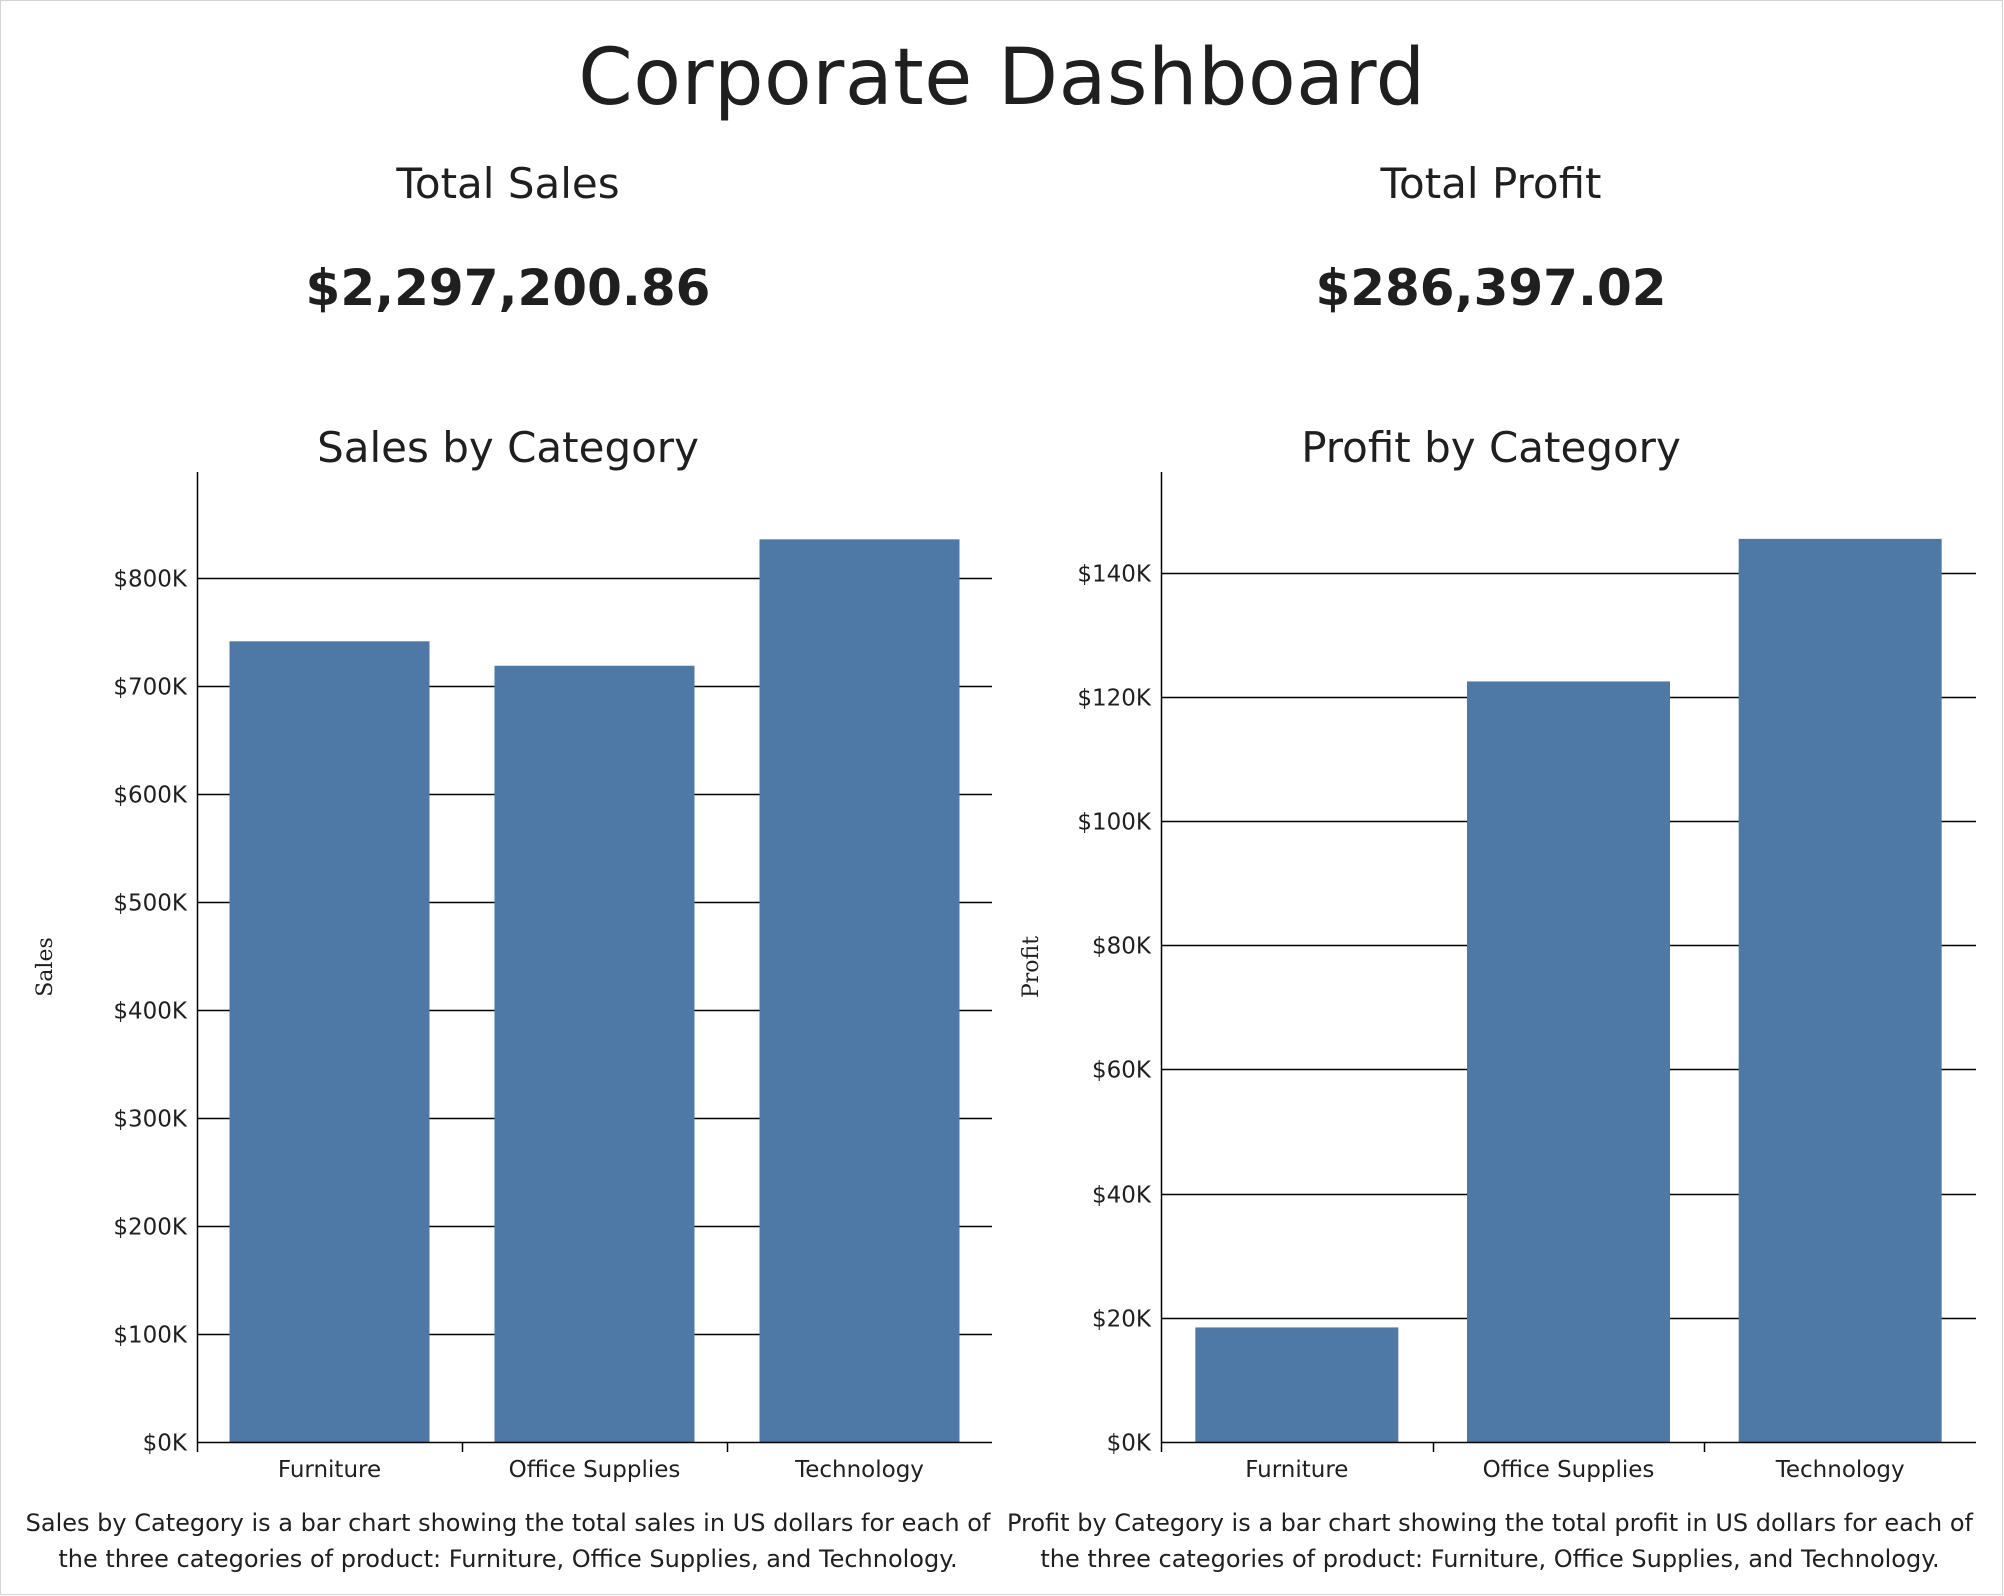 The image size is (2004, 1596). What do you see at coordinates (595, 1470) in the screenshot?
I see `sales-x-tick-label: Office Supplies` at bounding box center [595, 1470].